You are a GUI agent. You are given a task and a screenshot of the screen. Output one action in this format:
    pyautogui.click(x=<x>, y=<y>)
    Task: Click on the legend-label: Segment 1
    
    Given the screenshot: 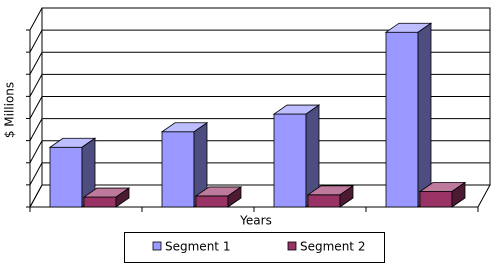 What is the action you would take?
    pyautogui.click(x=197, y=247)
    